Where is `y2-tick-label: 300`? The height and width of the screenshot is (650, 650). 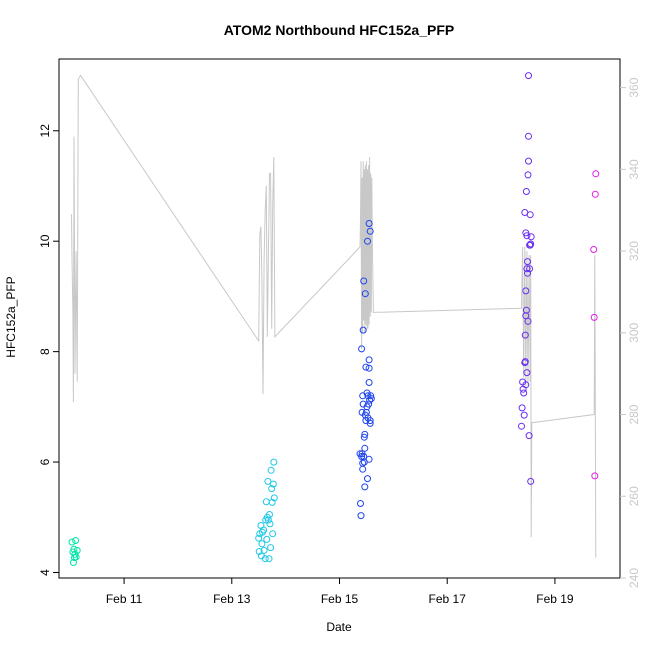
y2-tick-label: 300 is located at coordinates (634, 332).